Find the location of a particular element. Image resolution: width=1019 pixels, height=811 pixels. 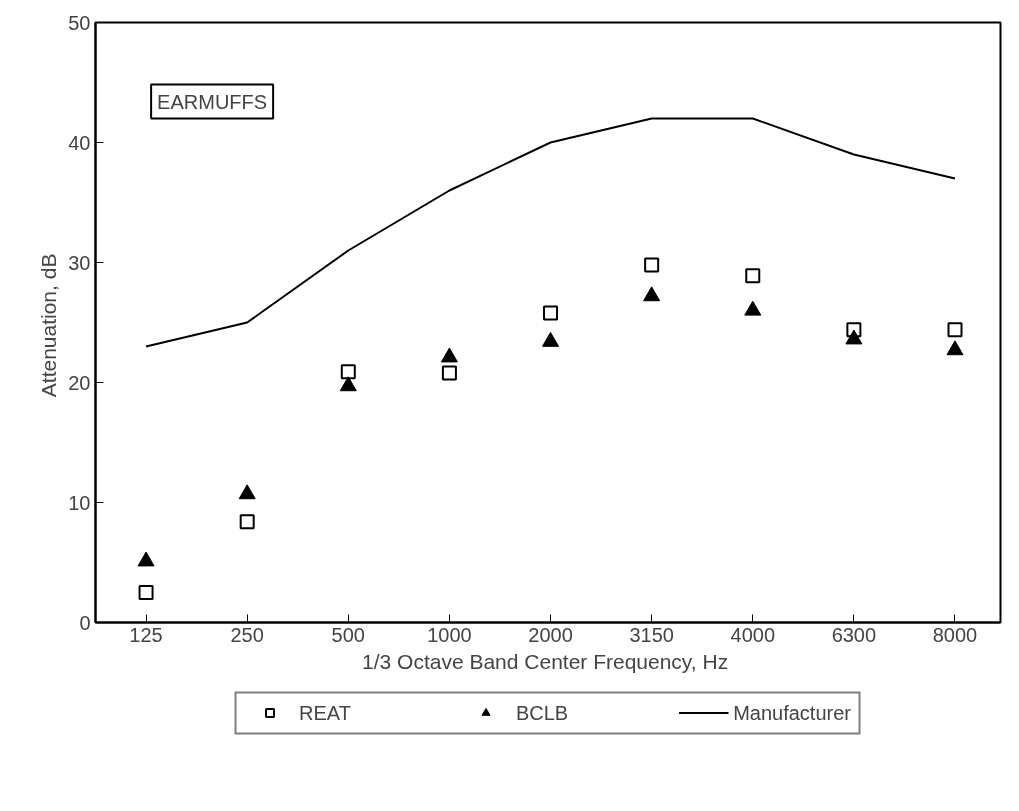

x-tick-label: 125 is located at coordinates (146, 634).